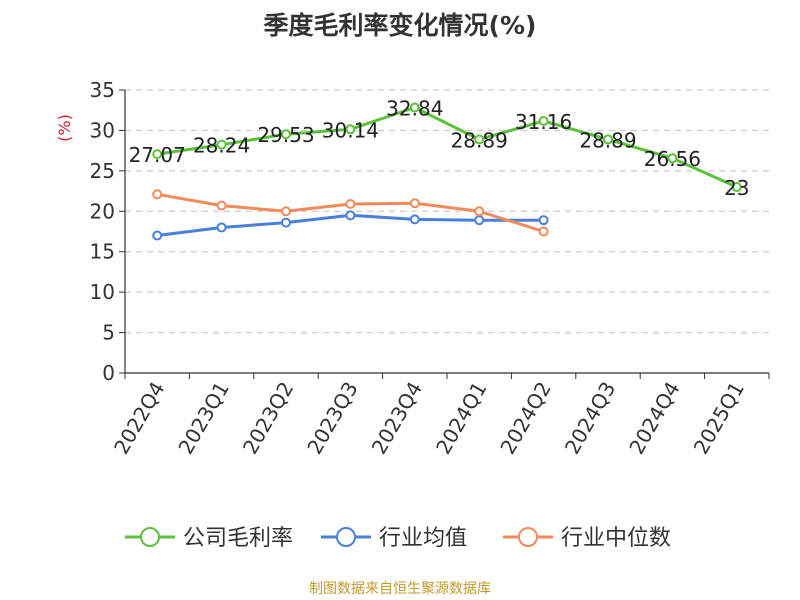 Image resolution: width=800 pixels, height=600 pixels. Describe the element at coordinates (400, 589) in the screenshot. I see `source-note: 制图数据来自恒生聚源数据库` at that location.